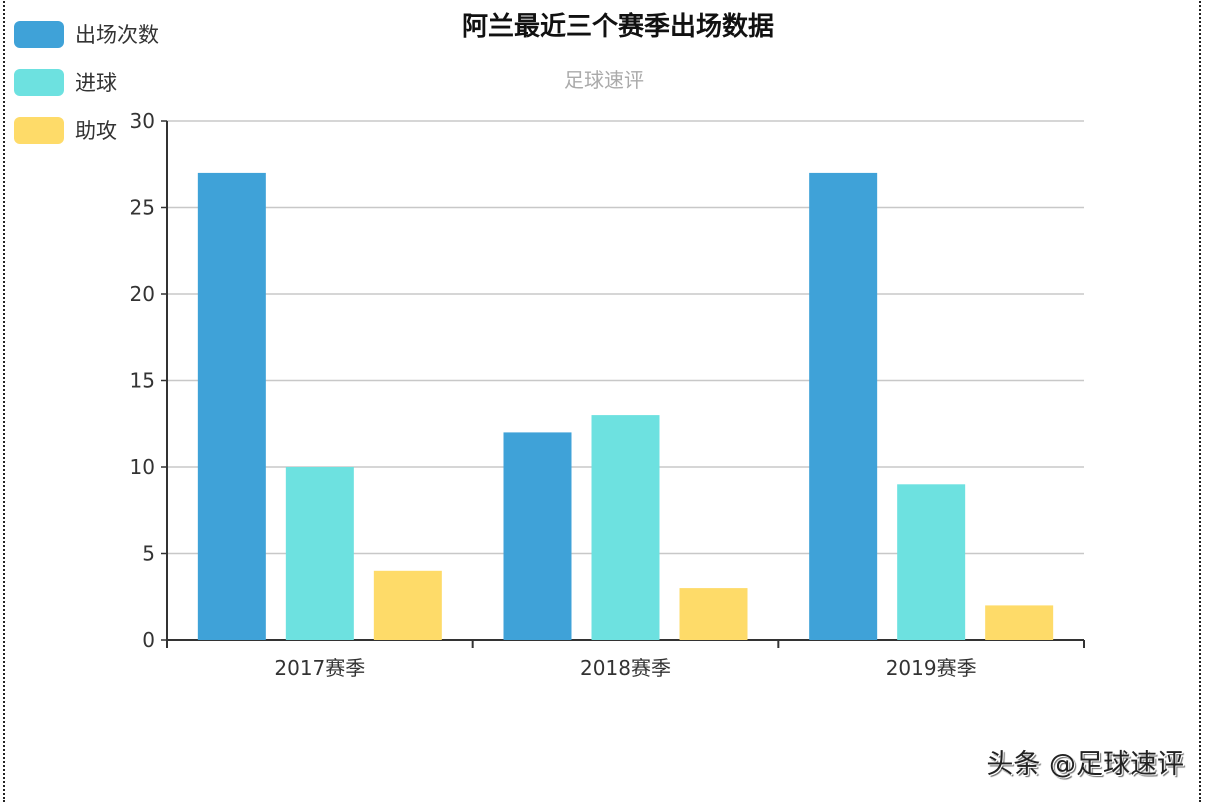  Describe the element at coordinates (142, 208) in the screenshot. I see `y-tick-label: 25` at that location.